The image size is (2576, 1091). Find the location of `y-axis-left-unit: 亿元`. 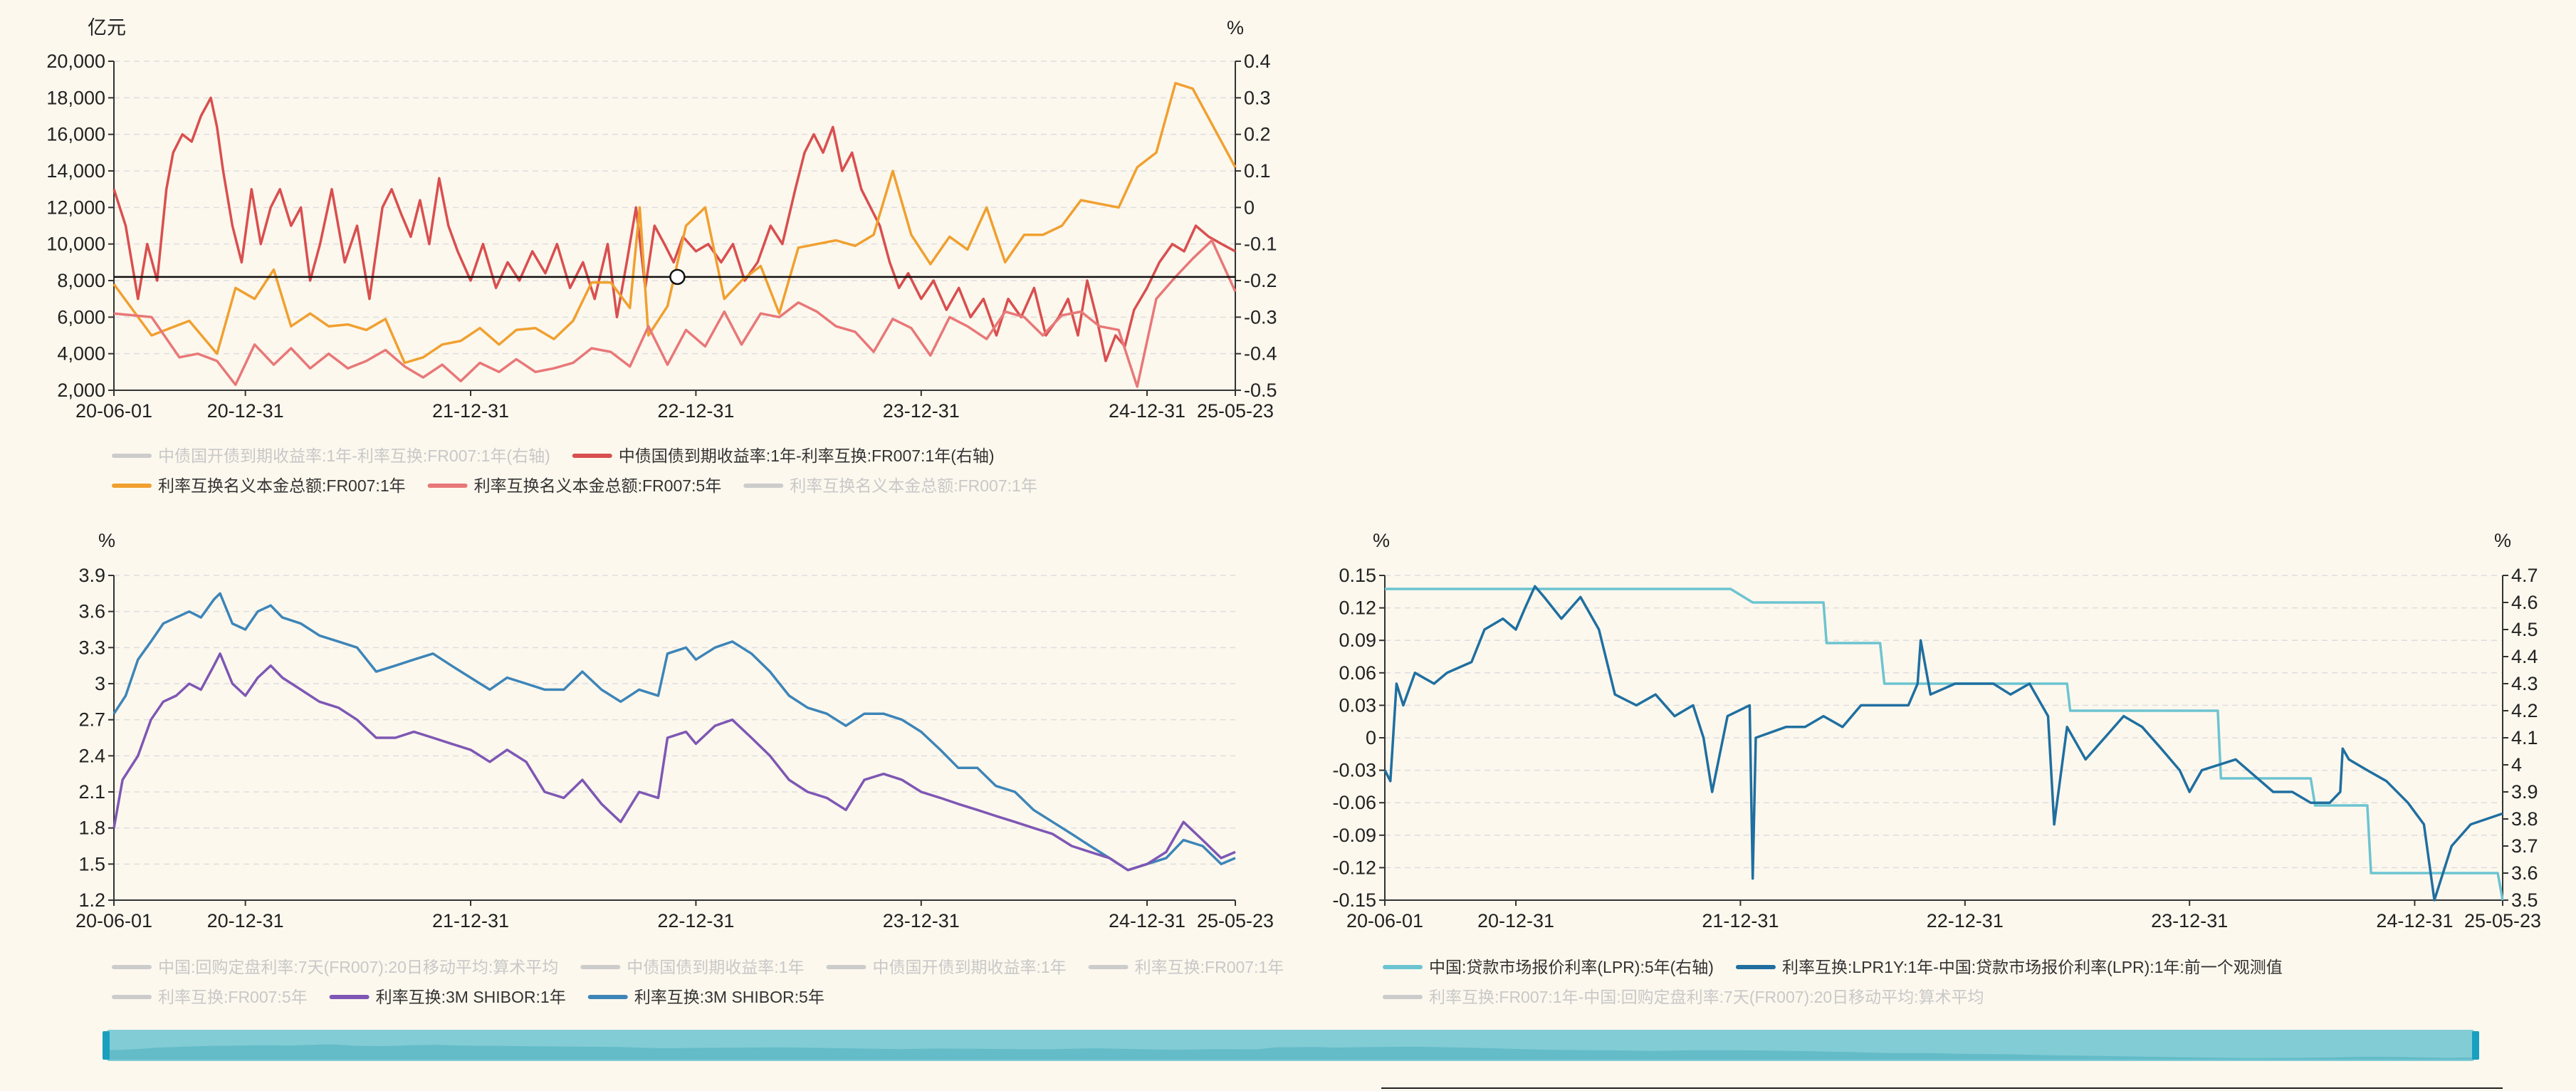

y-axis-left-unit: 亿元 is located at coordinates (107, 27).